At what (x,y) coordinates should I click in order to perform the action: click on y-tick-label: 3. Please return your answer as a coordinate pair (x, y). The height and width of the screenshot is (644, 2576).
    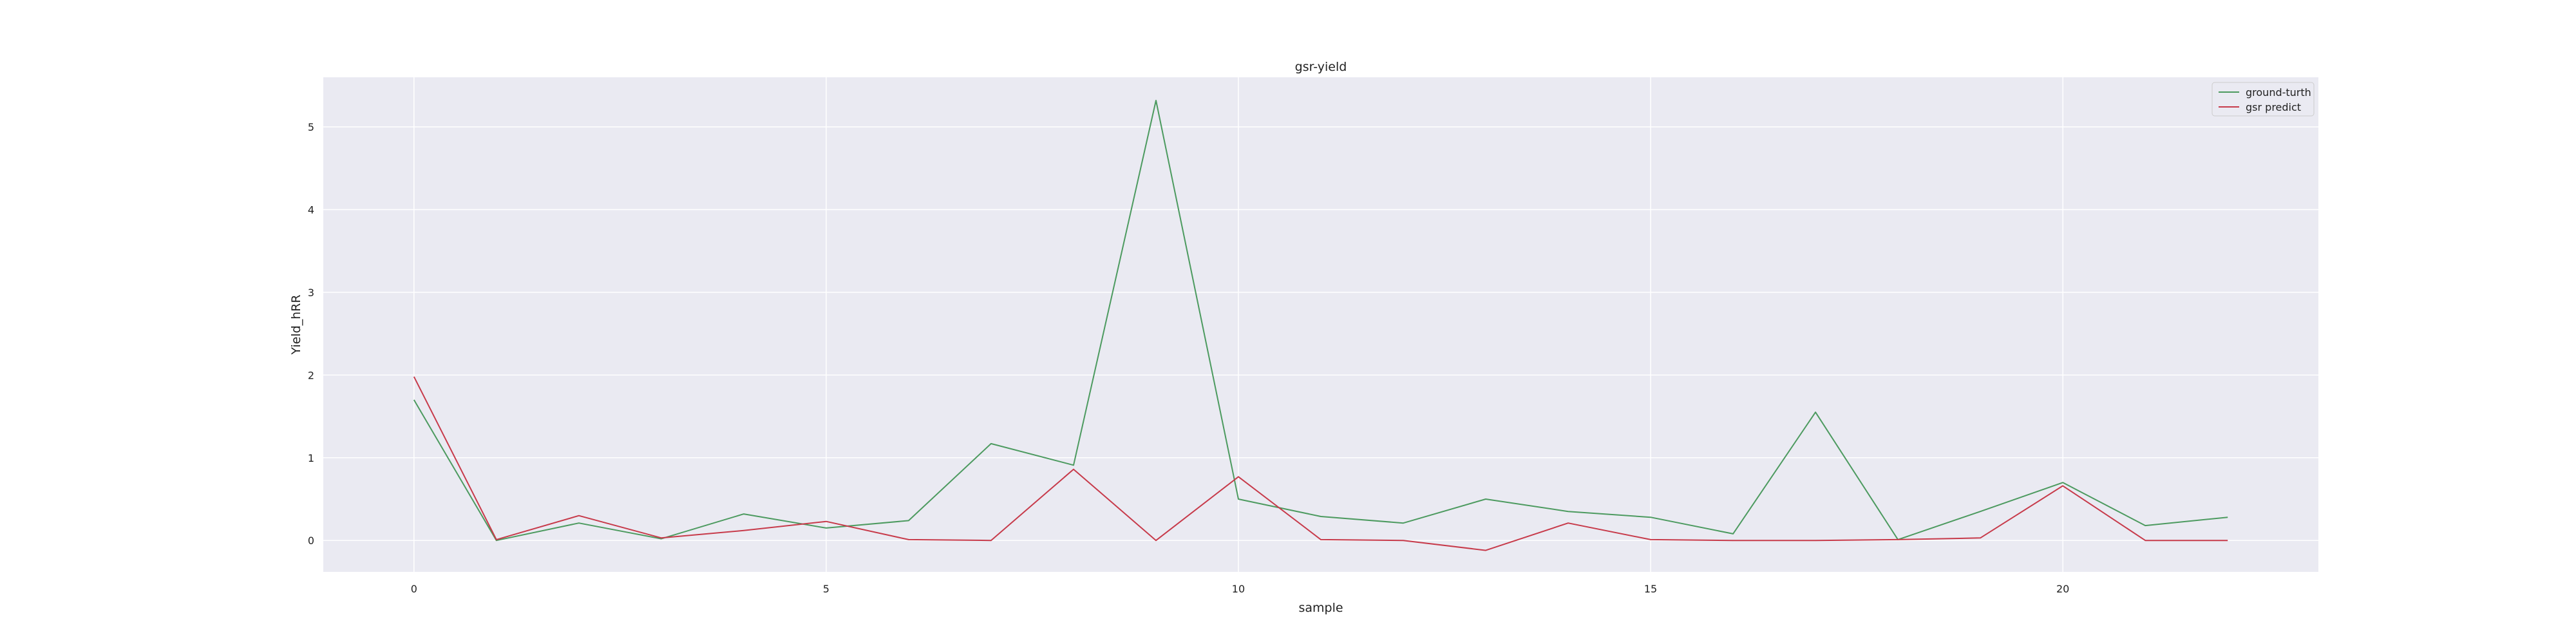
    Looking at the image, I should click on (311, 293).